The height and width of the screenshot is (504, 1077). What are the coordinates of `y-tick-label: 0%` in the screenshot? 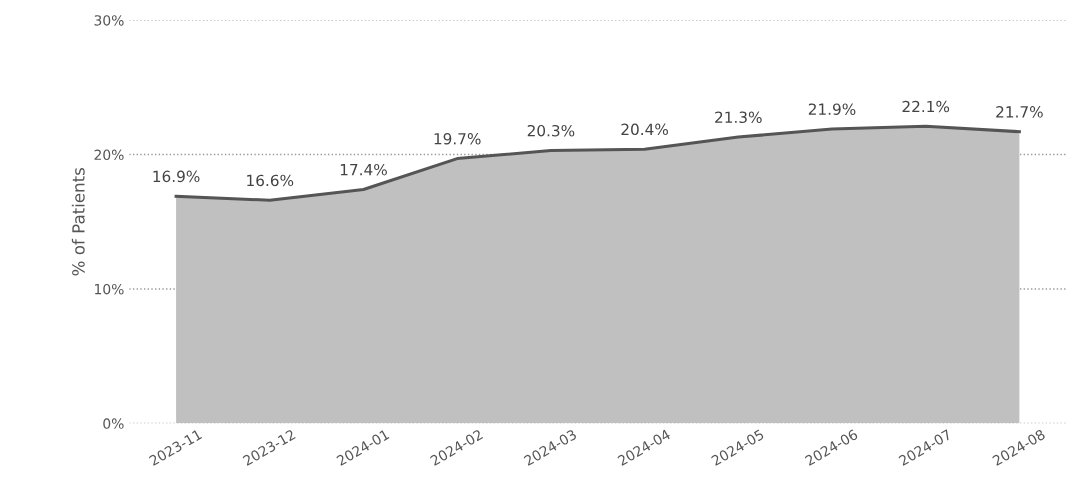 It's located at (113, 423).